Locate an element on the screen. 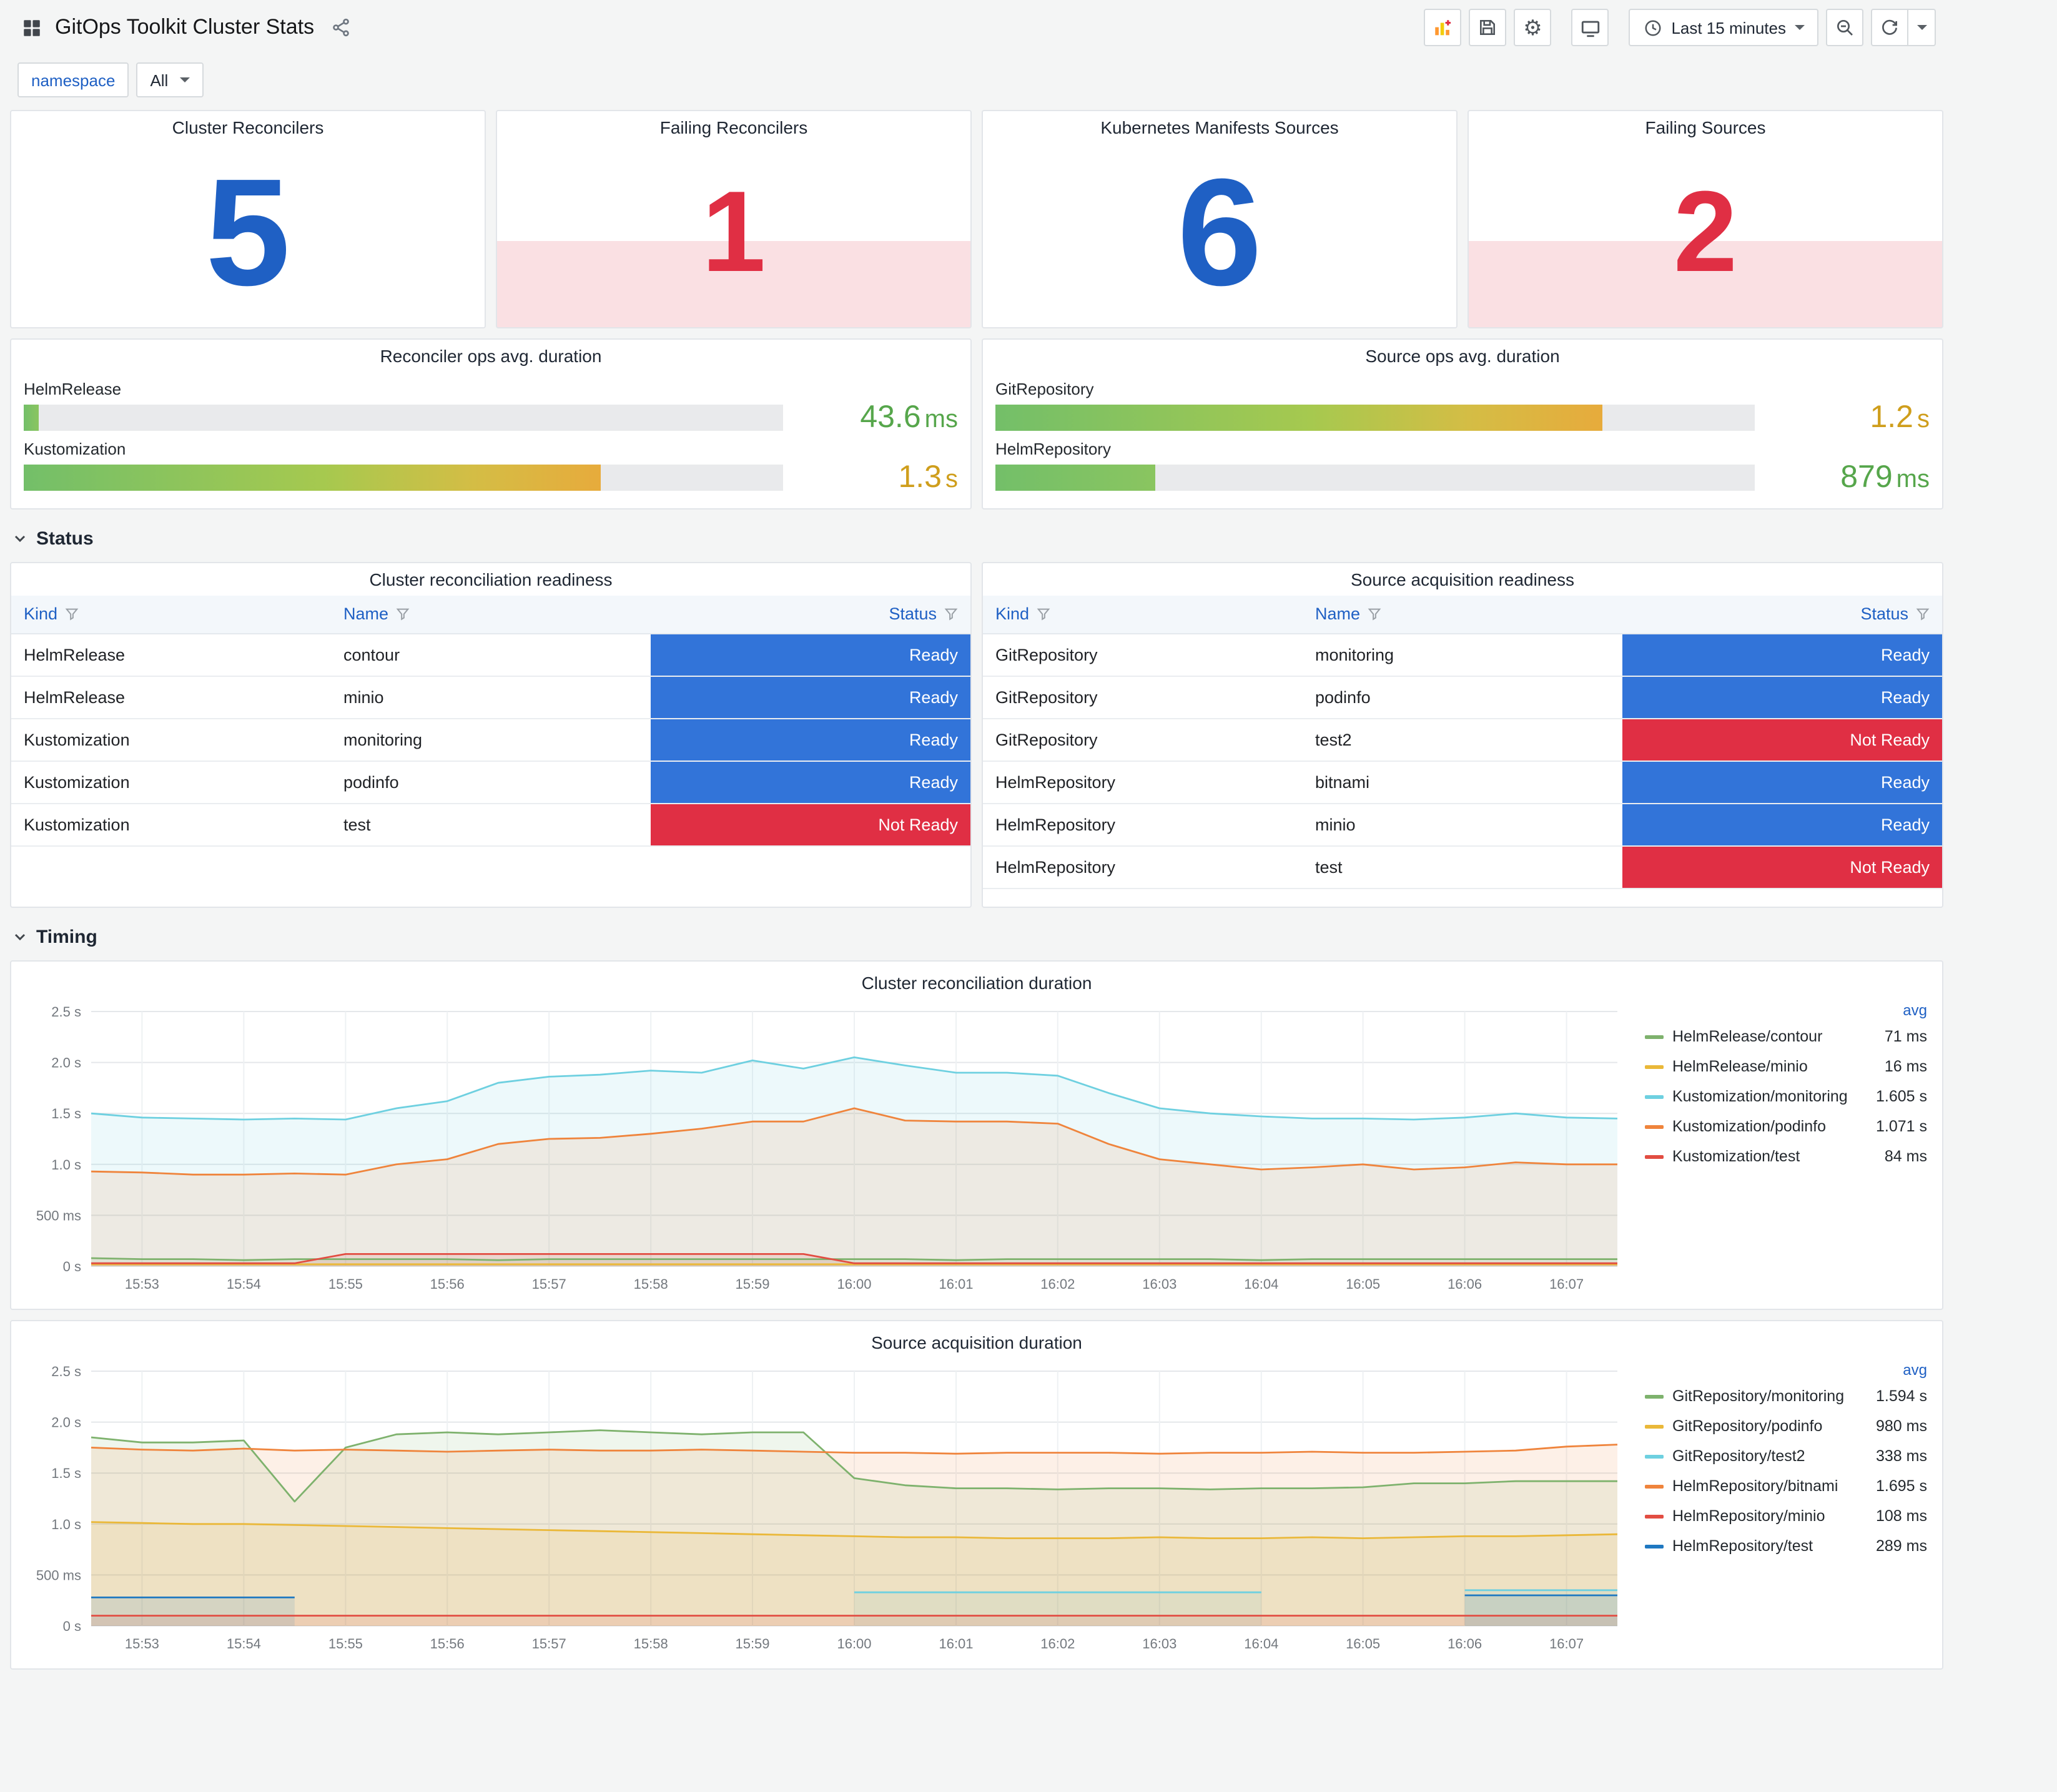  table-row: HelmRepository minio Ready is located at coordinates (1463, 824).